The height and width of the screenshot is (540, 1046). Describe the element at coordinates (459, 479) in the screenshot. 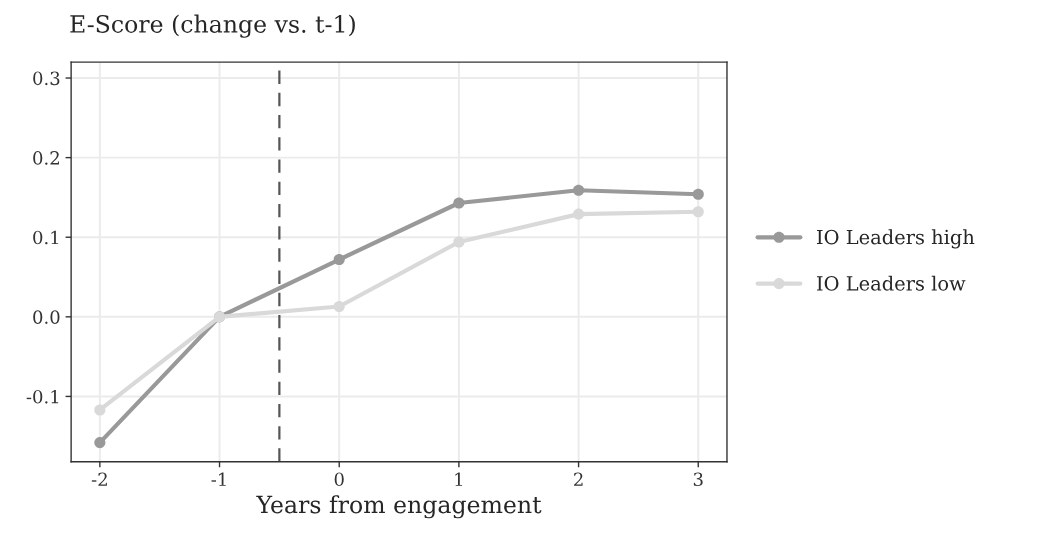

I see `x-tick-label: 1` at that location.